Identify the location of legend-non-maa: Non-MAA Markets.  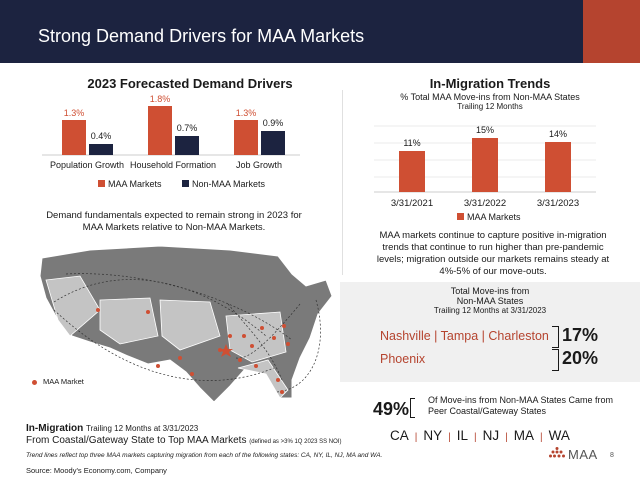
(229, 184).